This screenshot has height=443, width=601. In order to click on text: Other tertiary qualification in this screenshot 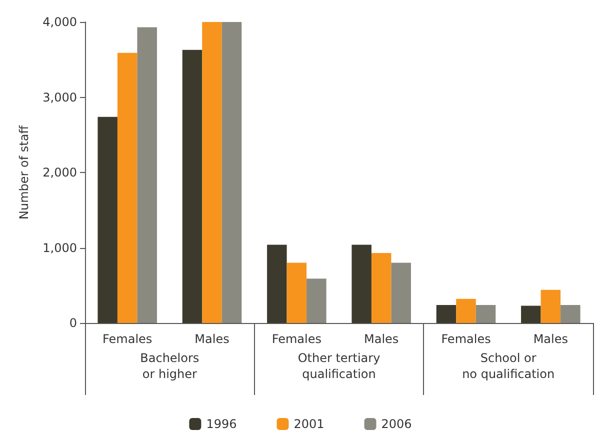, I will do `click(339, 366)`.